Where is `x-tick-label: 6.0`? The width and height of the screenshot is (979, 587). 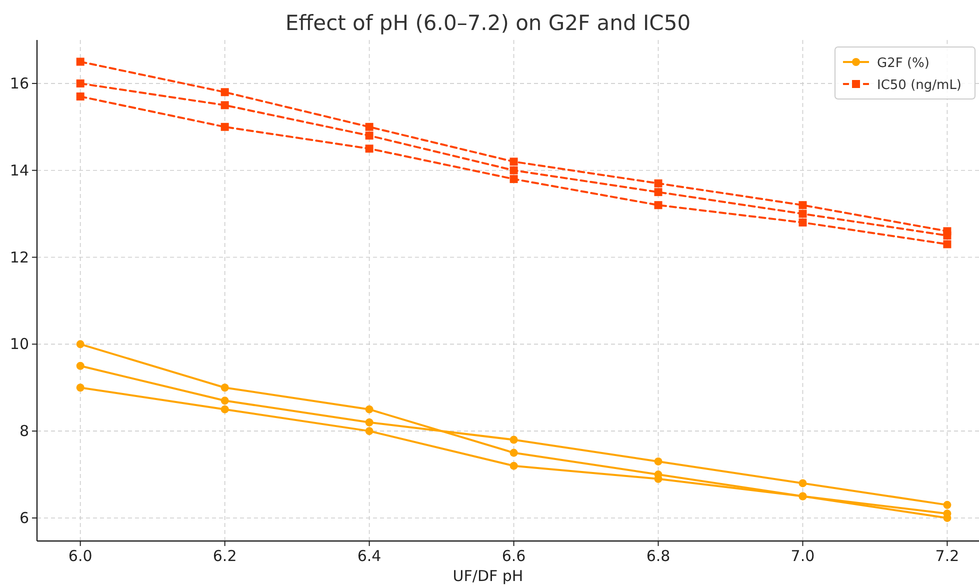 x-tick-label: 6.0 is located at coordinates (80, 556).